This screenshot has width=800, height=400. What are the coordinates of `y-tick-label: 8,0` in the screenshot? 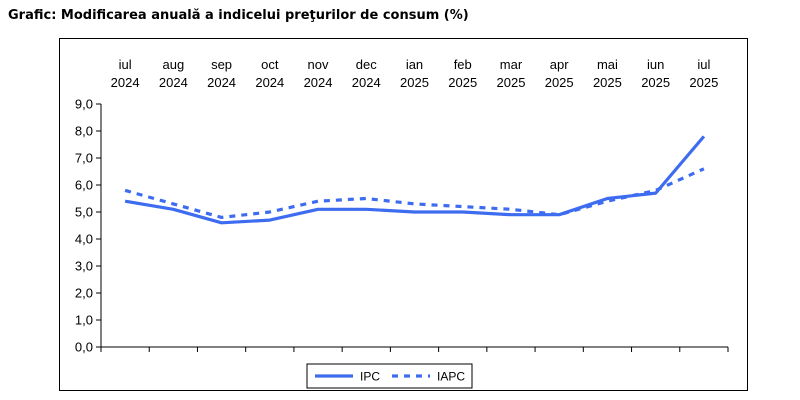 It's located at (84, 131).